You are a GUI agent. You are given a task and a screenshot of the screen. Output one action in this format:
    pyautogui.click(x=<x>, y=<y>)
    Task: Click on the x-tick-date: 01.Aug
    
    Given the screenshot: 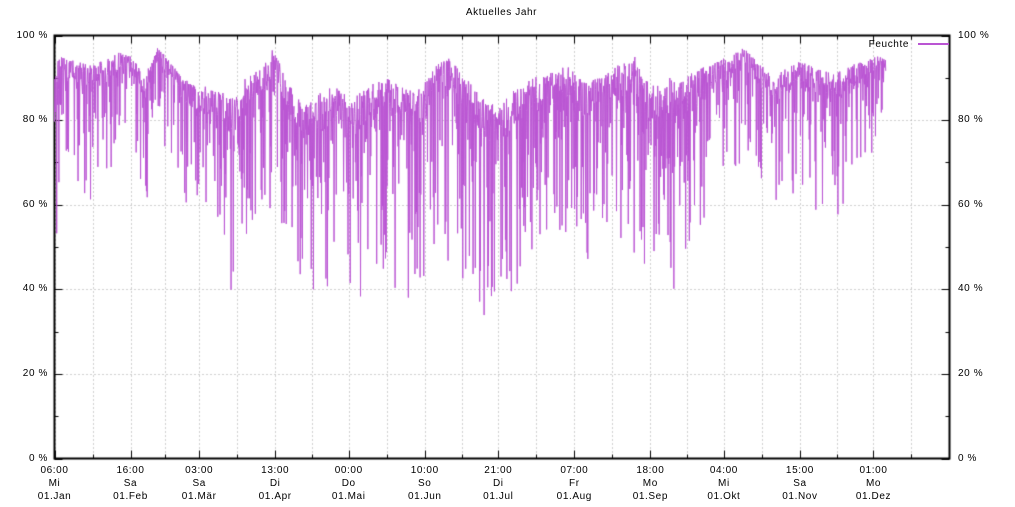 What is the action you would take?
    pyautogui.click(x=574, y=496)
    